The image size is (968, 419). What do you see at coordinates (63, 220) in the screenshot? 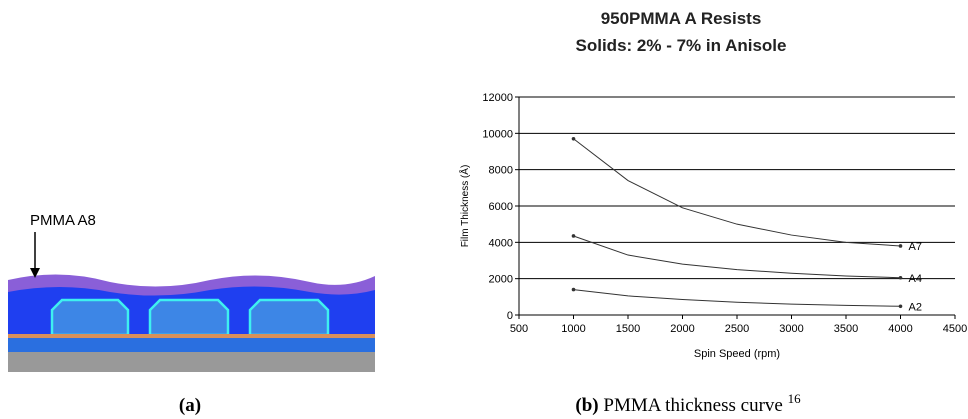
I see `layer-label: PMMA A8` at bounding box center [63, 220].